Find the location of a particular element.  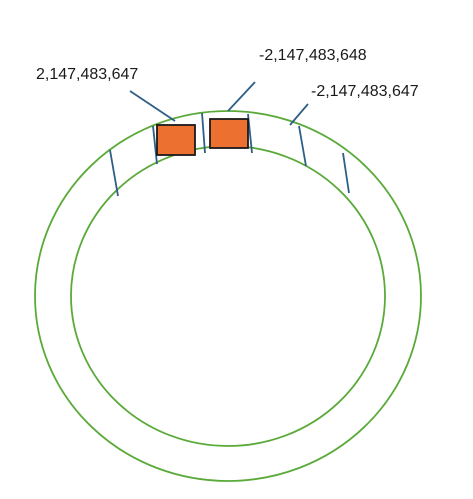

label-left: 2,147,483,647 is located at coordinates (87, 74).